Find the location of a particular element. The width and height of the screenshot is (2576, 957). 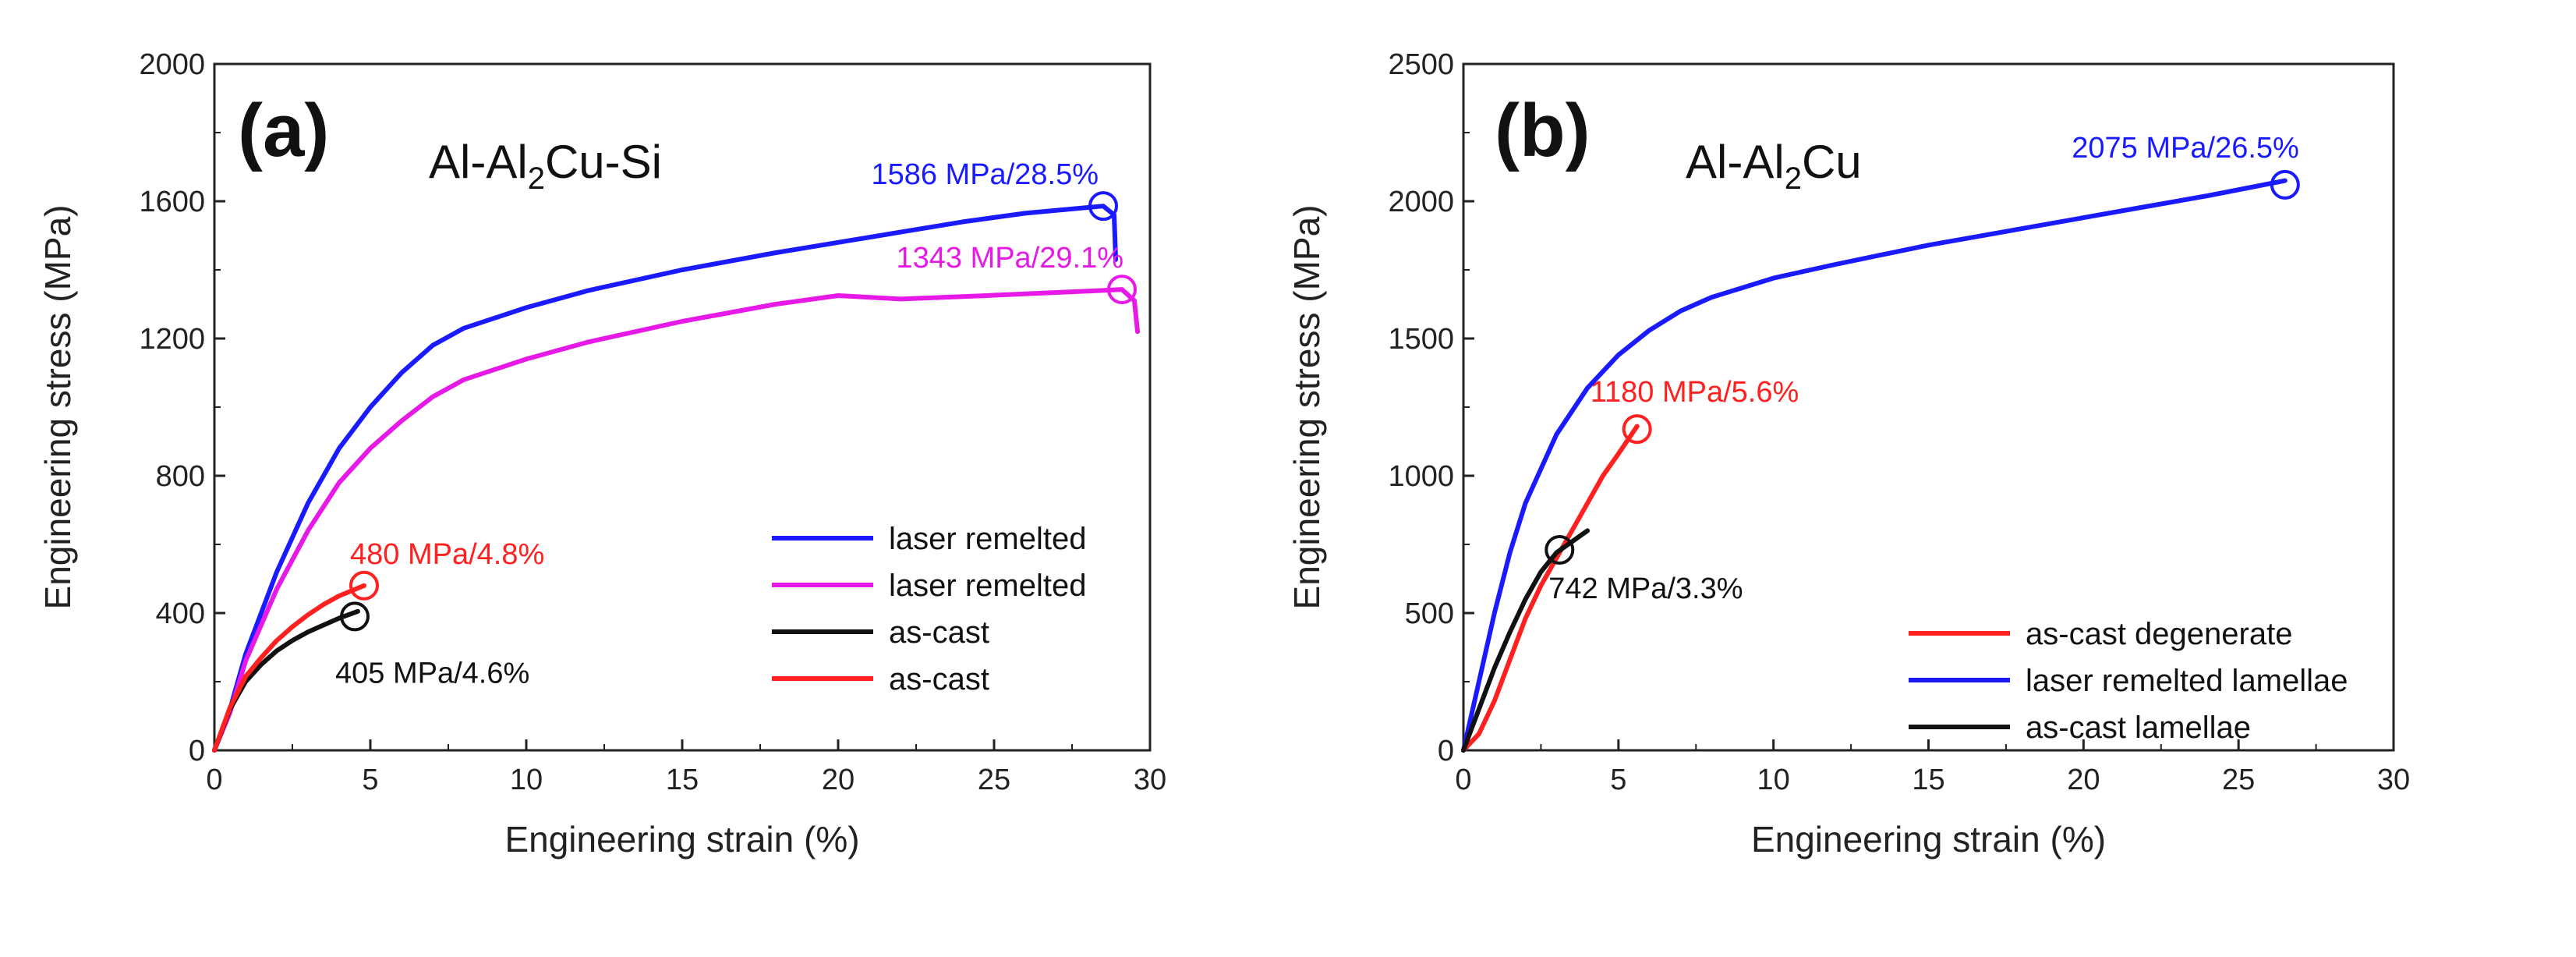

y-tick-label: 1000 is located at coordinates (1421, 476).